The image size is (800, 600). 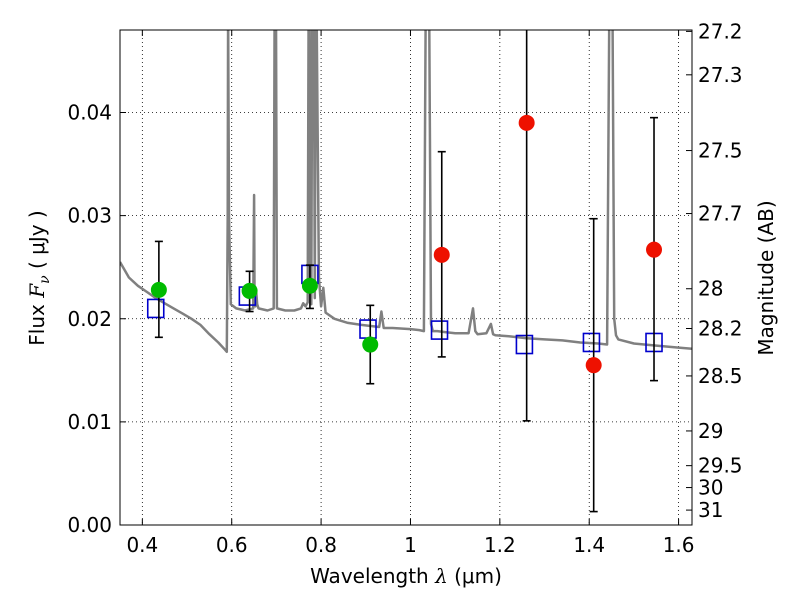 I want to click on x-tick-label: 1.4, so click(x=589, y=545).